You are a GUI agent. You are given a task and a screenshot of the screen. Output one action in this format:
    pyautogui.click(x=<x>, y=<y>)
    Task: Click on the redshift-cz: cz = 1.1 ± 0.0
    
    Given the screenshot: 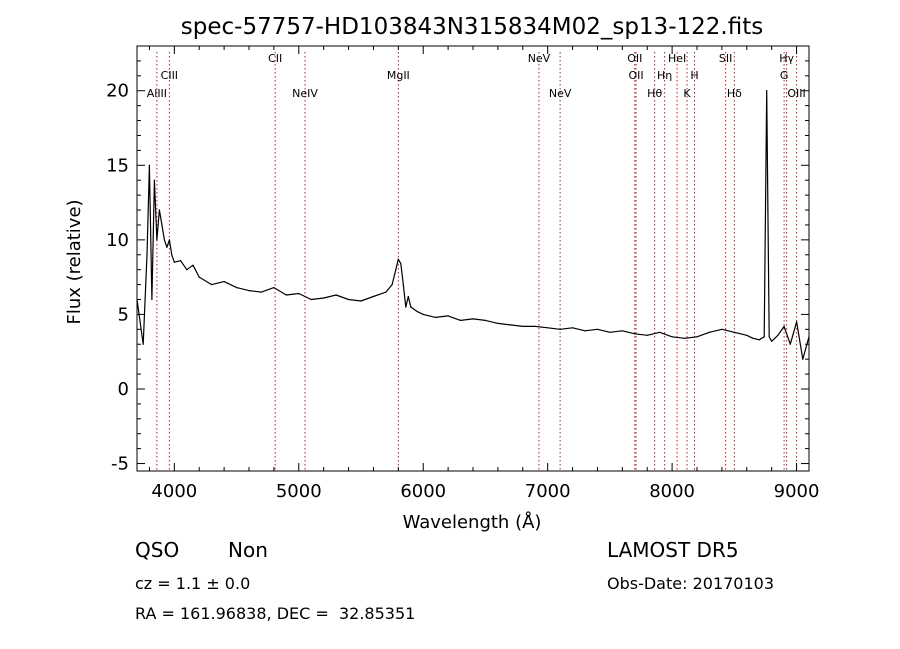 What is the action you would take?
    pyautogui.click(x=193, y=583)
    